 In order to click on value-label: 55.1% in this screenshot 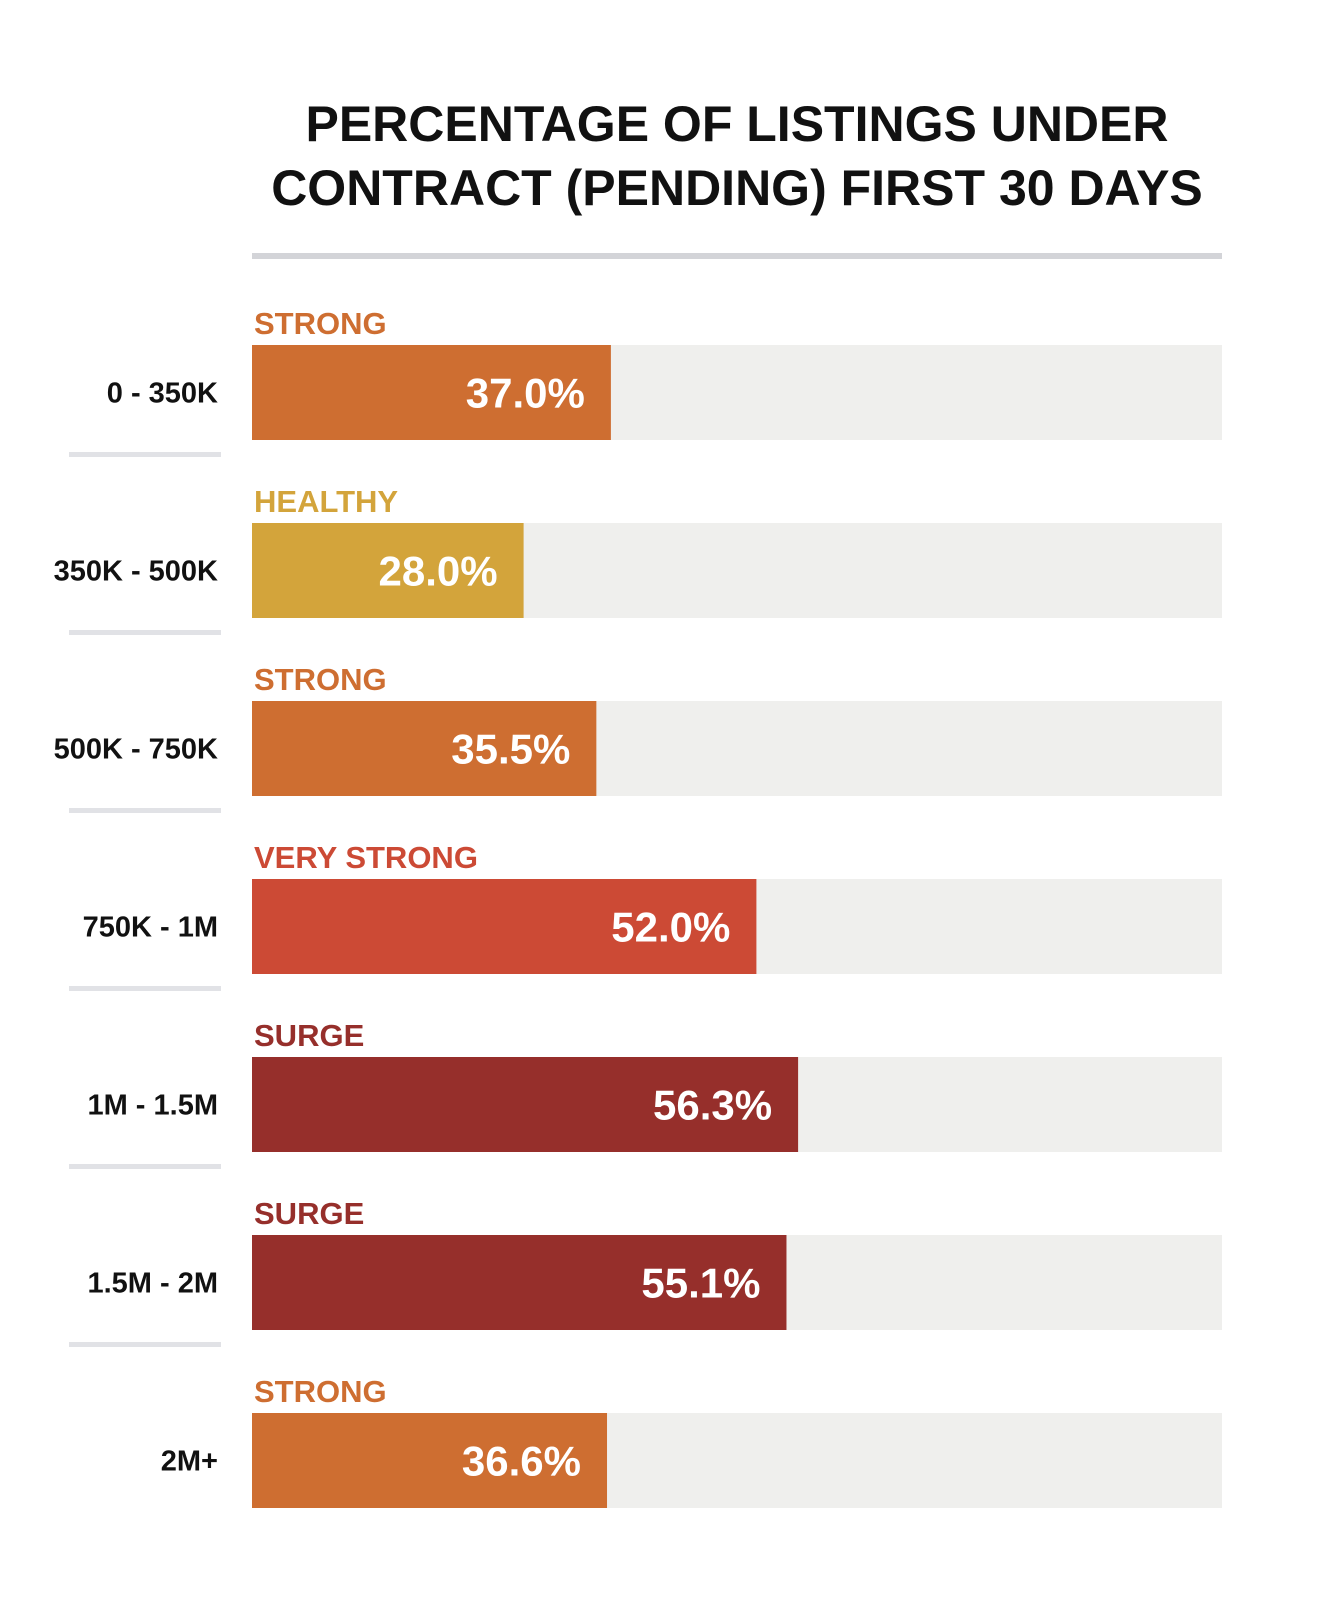, I will do `click(700, 1283)`.